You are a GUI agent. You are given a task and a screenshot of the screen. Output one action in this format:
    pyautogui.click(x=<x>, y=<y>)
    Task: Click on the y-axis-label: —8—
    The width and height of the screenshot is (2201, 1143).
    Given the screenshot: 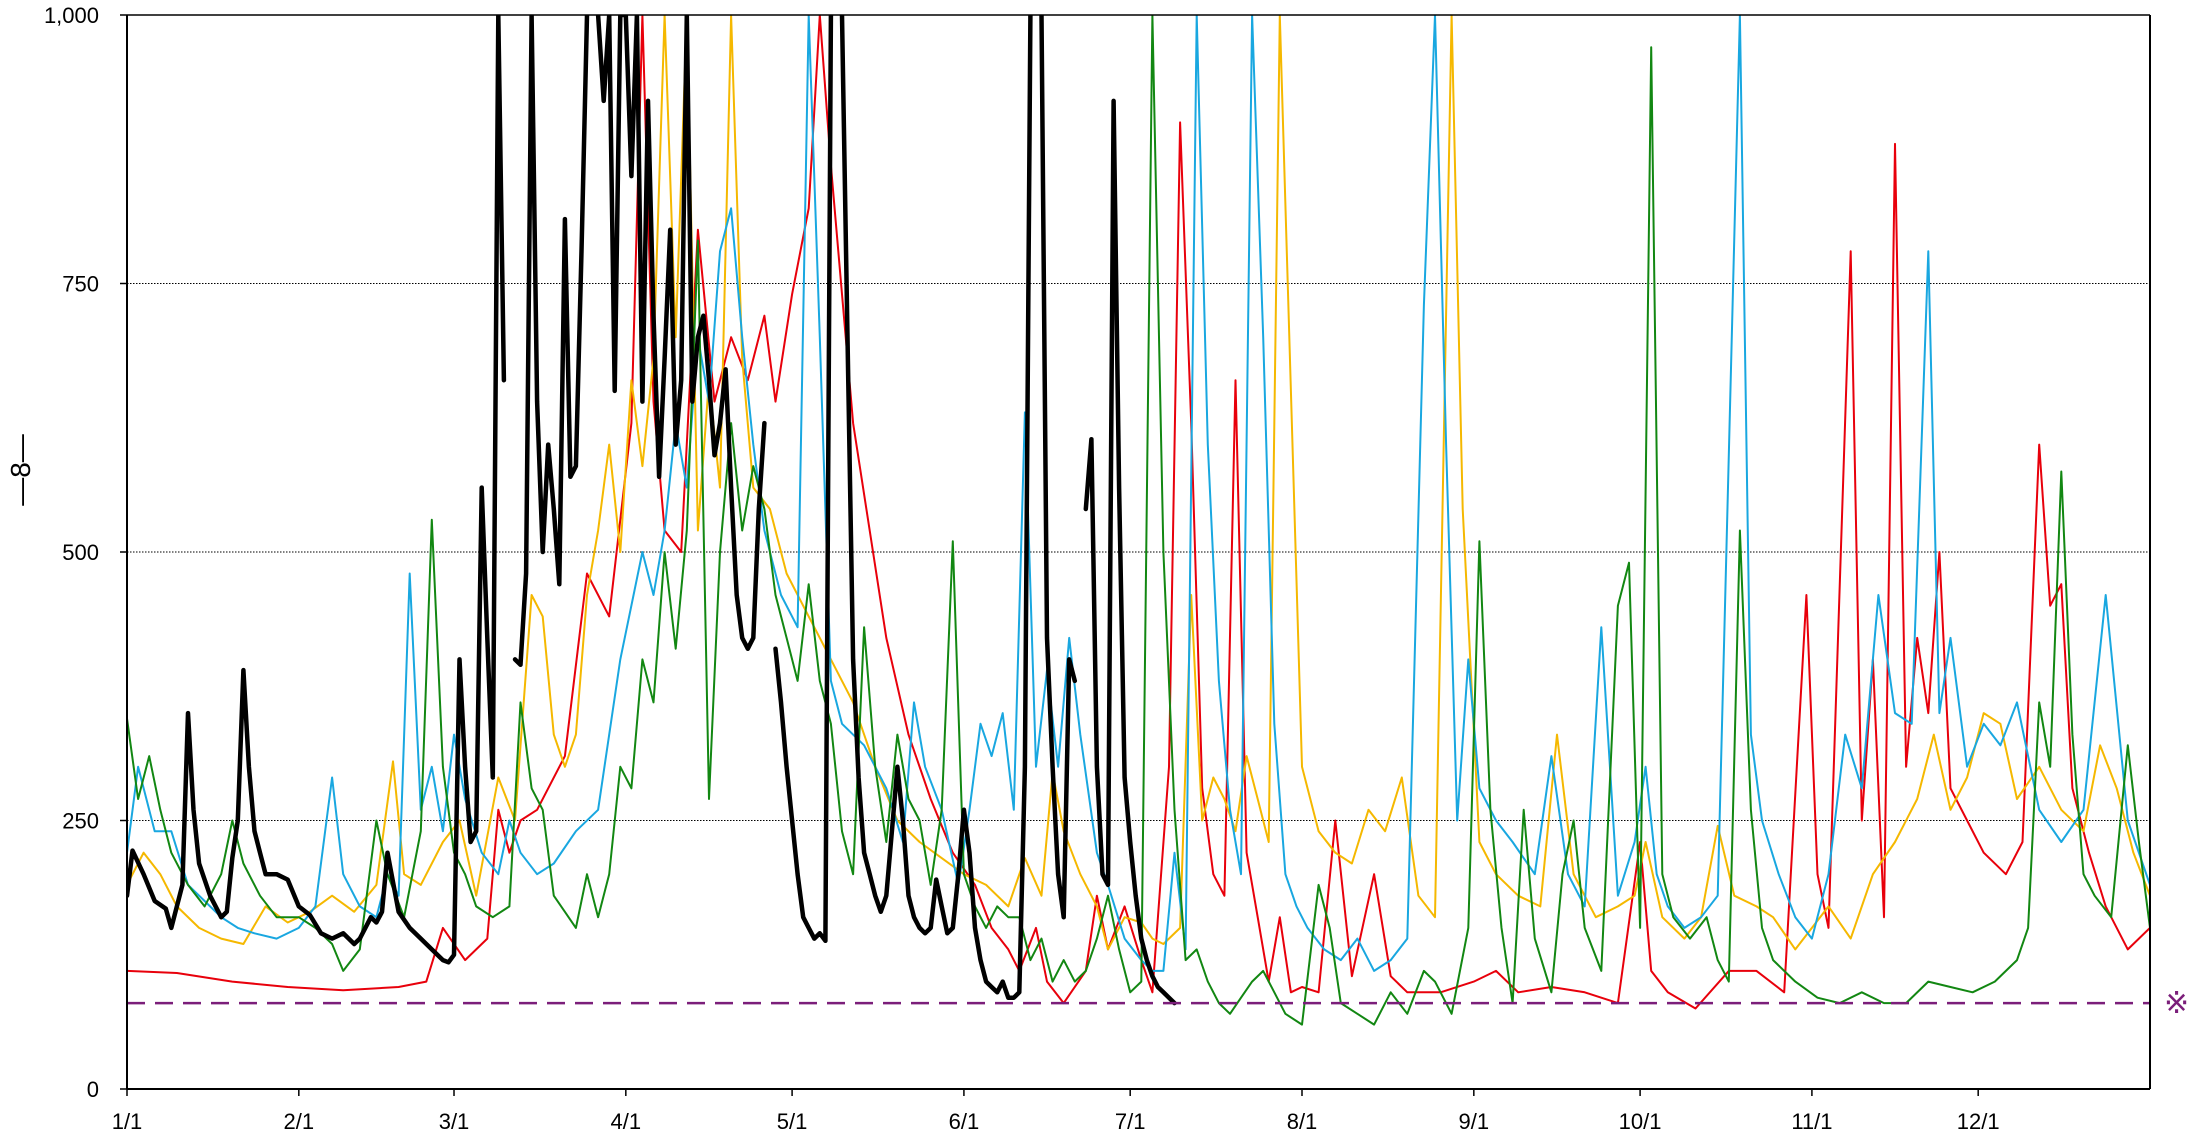 What is the action you would take?
    pyautogui.click(x=20, y=470)
    